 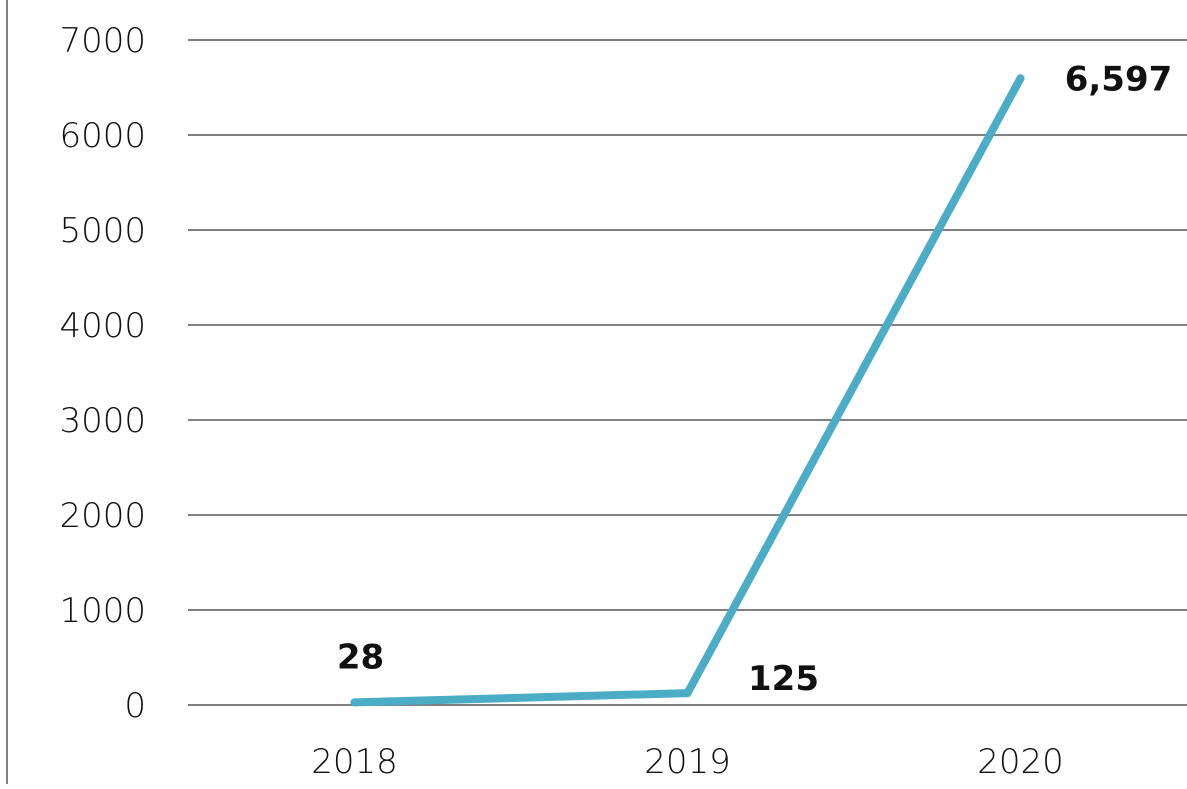 I want to click on x-tick-label-2019: 2019, so click(x=687, y=762).